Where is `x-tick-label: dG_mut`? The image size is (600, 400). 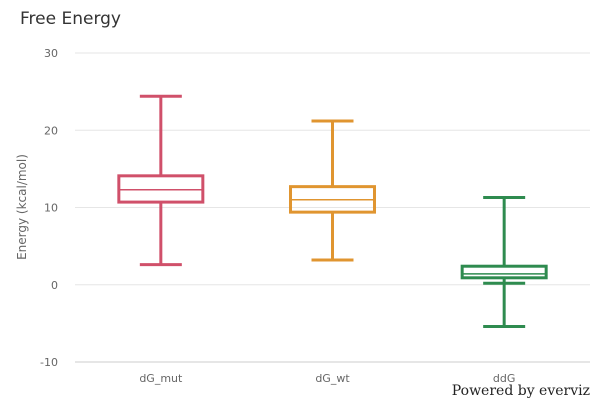
x-tick-label: dG_mut is located at coordinates (161, 378).